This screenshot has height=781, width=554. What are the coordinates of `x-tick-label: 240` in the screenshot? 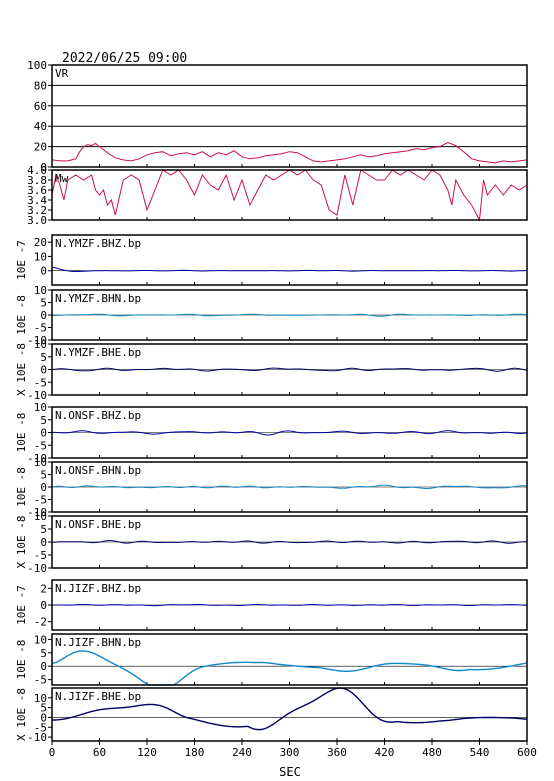 It's located at (242, 752).